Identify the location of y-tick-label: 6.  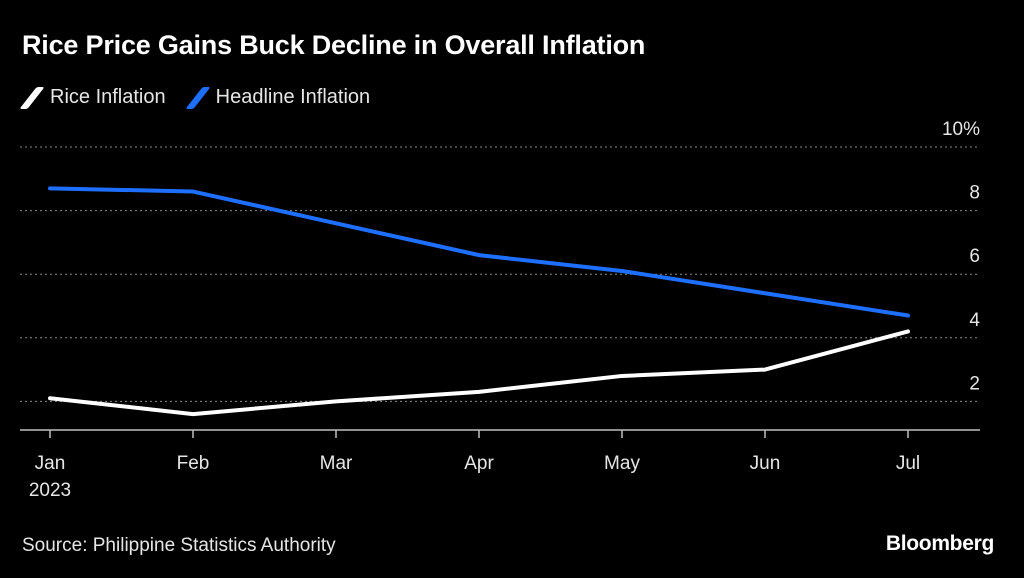
(974, 256).